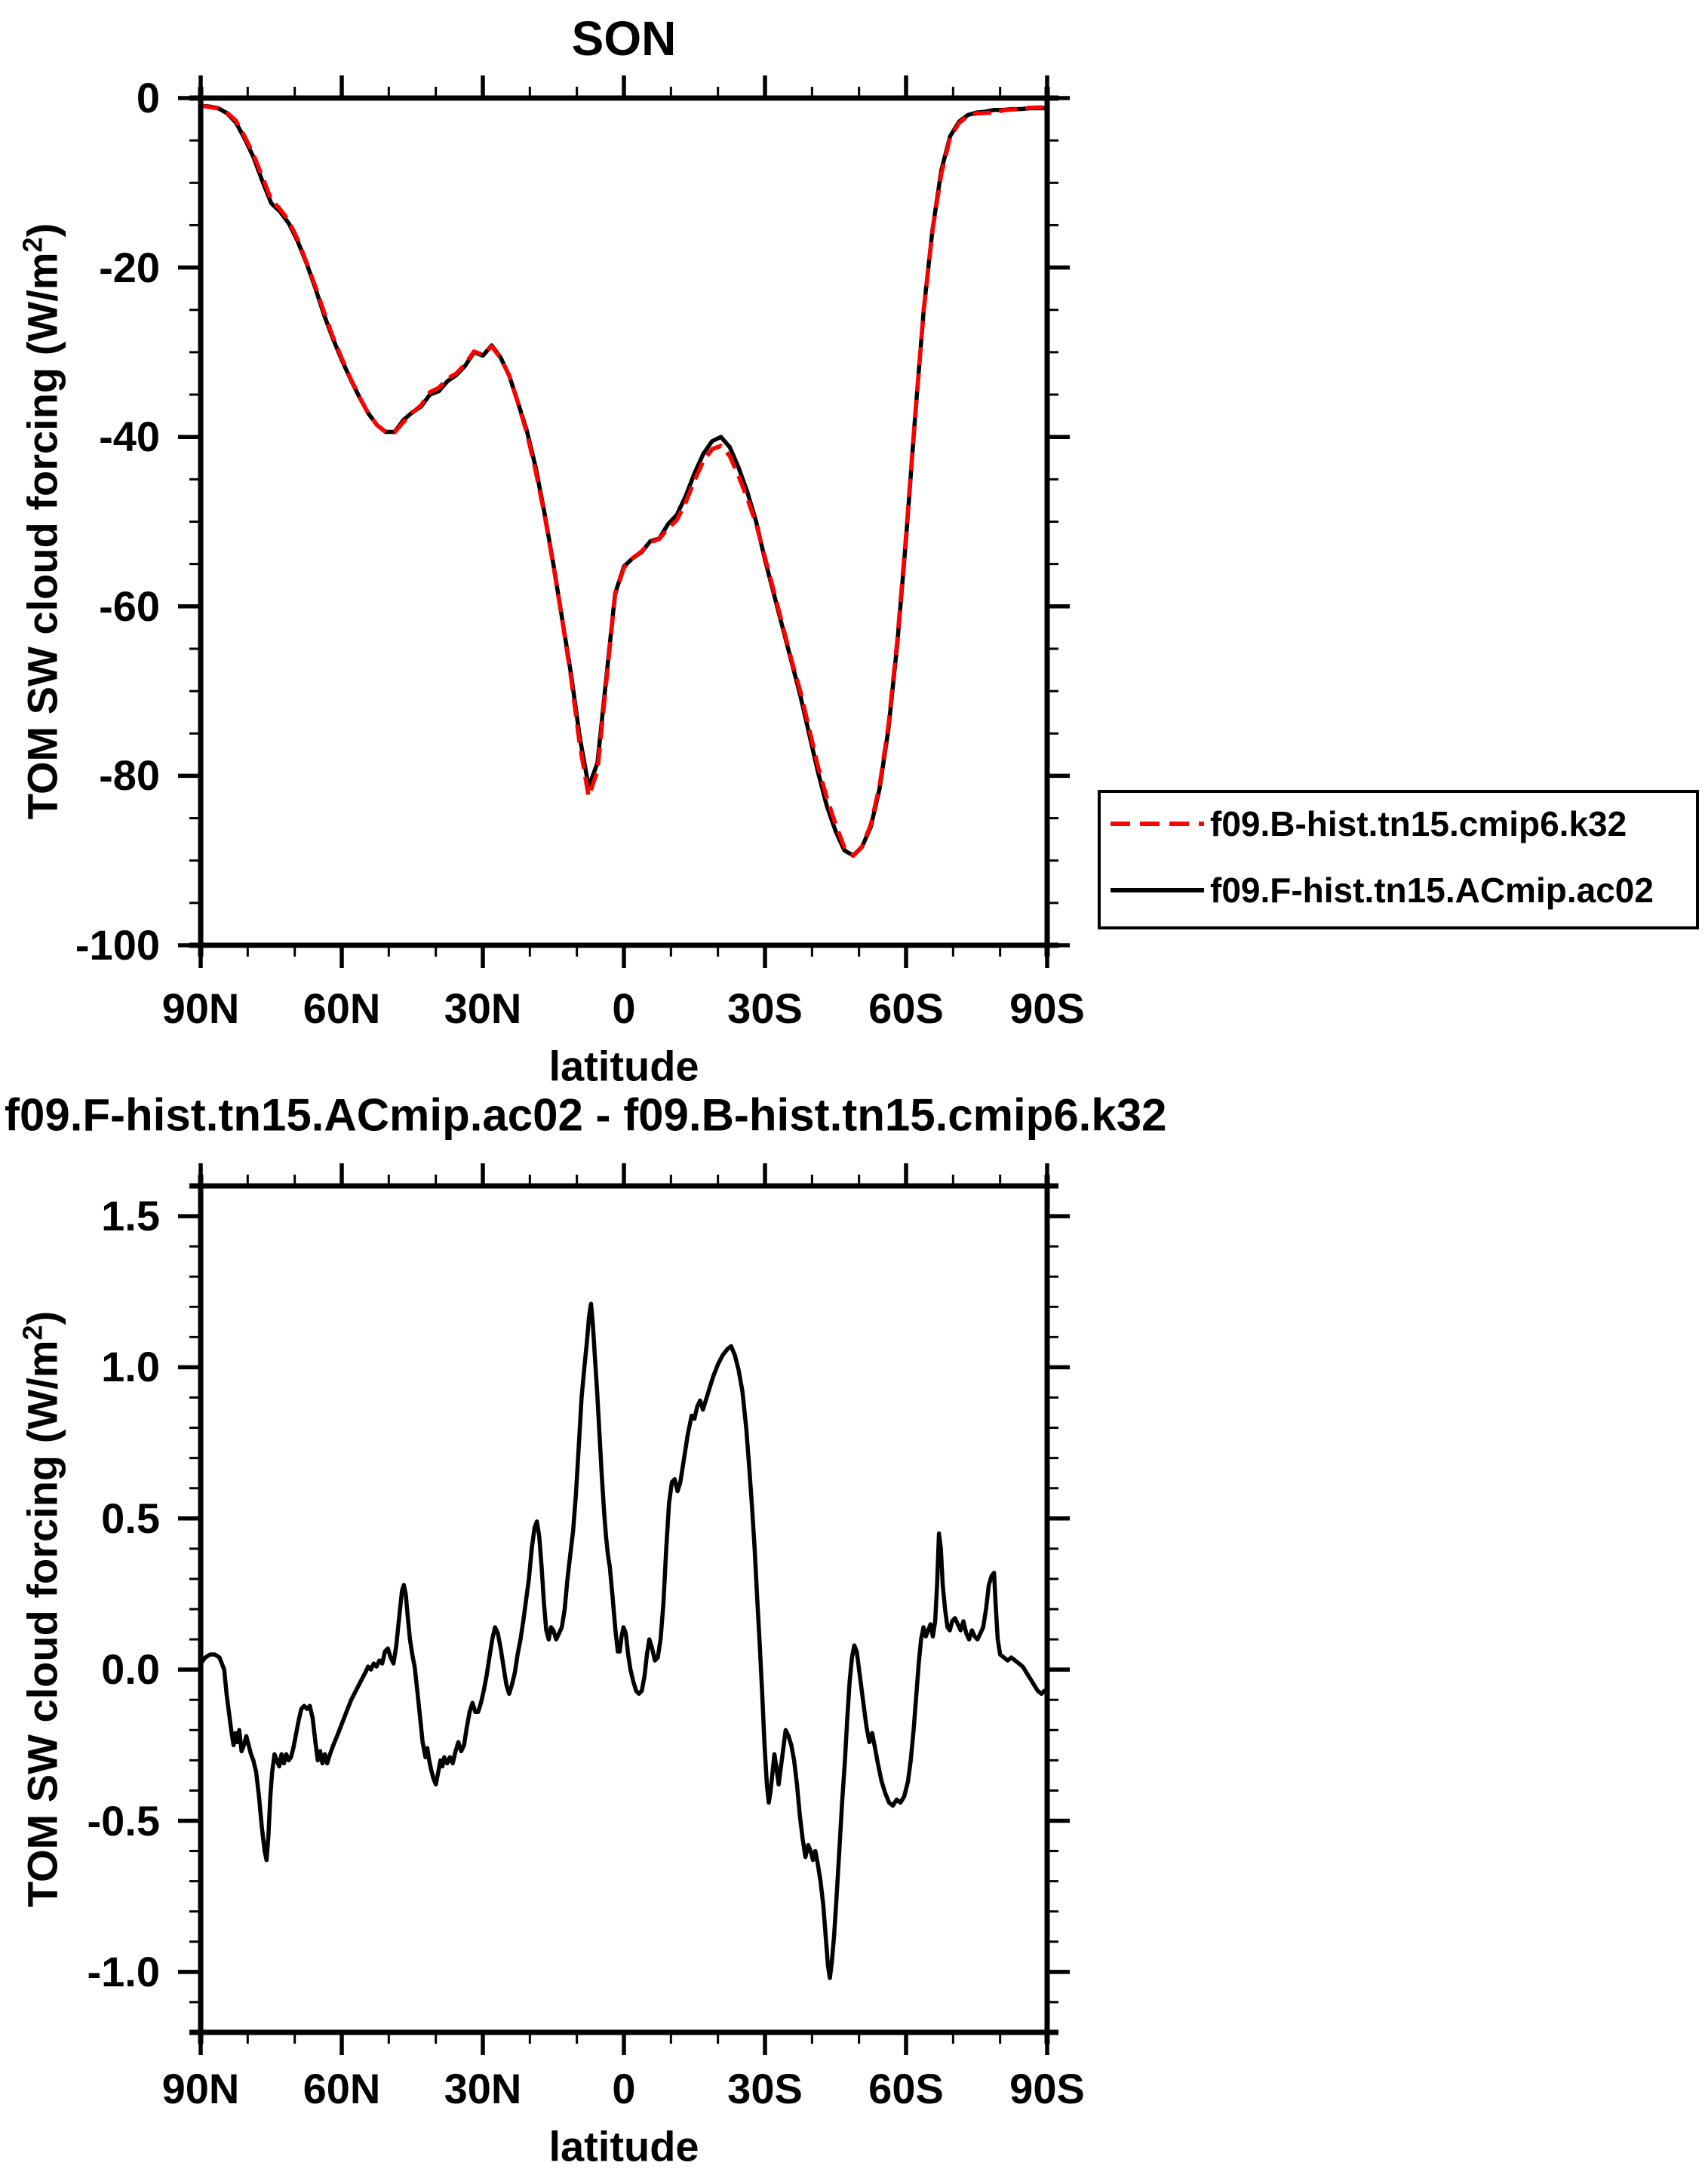 Image resolution: width=1705 pixels, height=2184 pixels. What do you see at coordinates (129, 437) in the screenshot?
I see `y-tick-label: -40` at bounding box center [129, 437].